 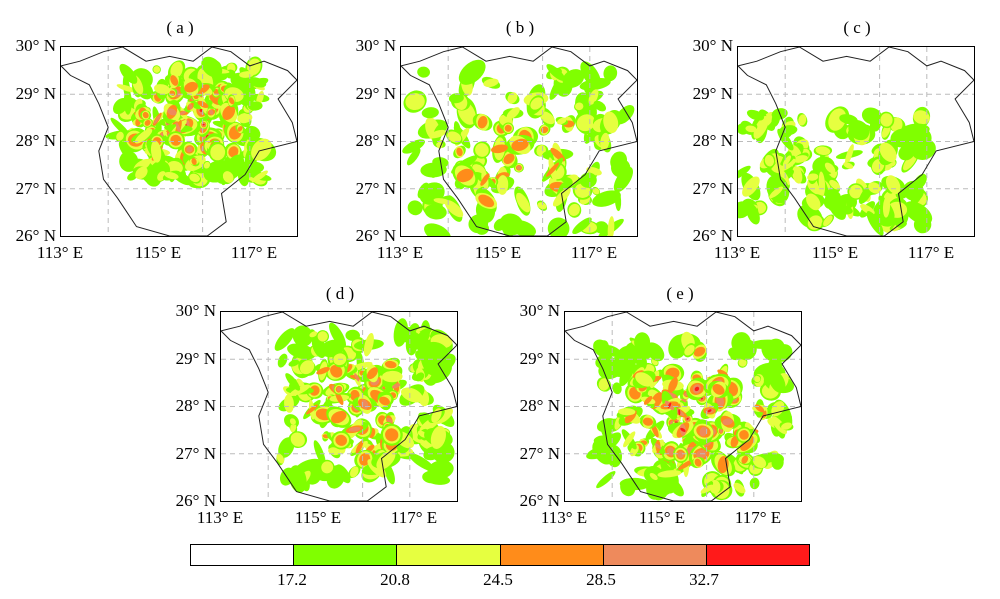 What do you see at coordinates (857, 27) in the screenshot?
I see `panel-title-c: ( c )` at bounding box center [857, 27].